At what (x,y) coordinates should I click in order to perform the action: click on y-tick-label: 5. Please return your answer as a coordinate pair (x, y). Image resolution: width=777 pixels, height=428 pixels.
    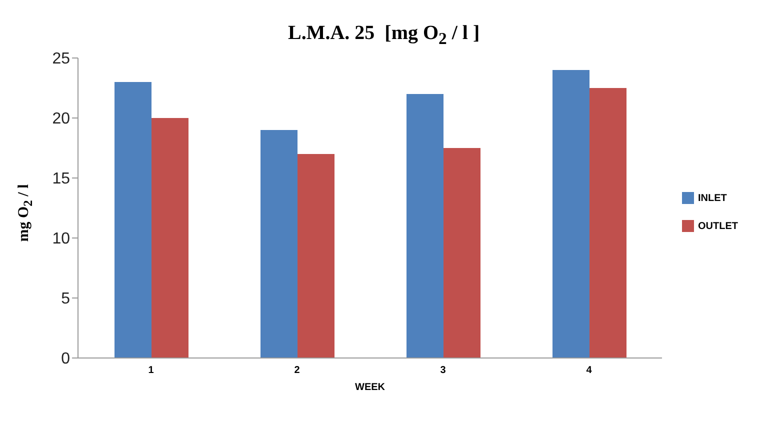
    Looking at the image, I should click on (65, 299).